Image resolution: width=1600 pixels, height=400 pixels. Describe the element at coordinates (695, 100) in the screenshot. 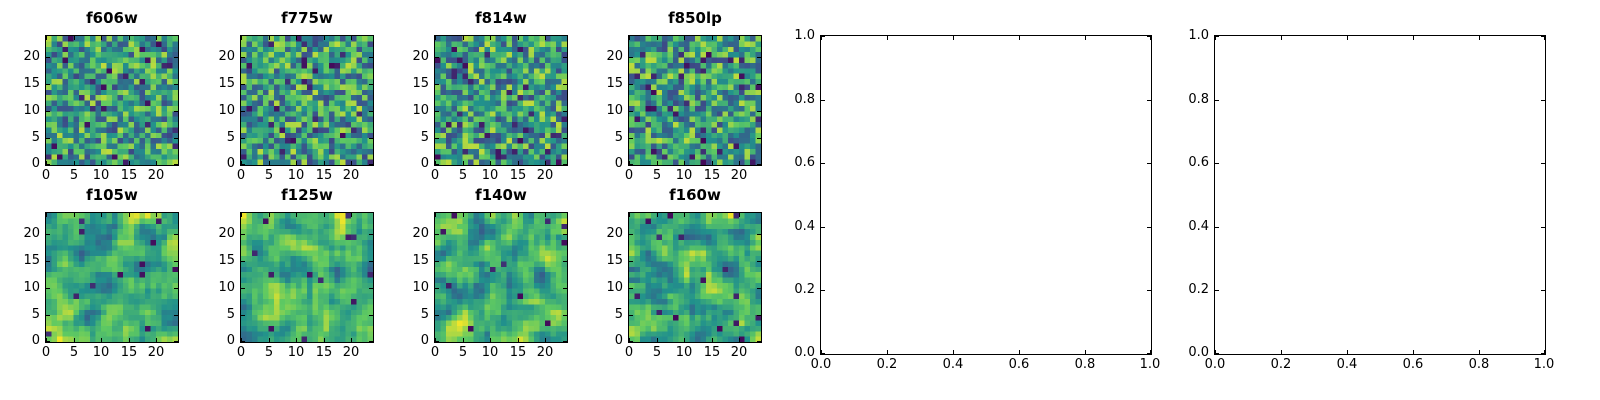

I see `heatmap-image-f850lp` at that location.